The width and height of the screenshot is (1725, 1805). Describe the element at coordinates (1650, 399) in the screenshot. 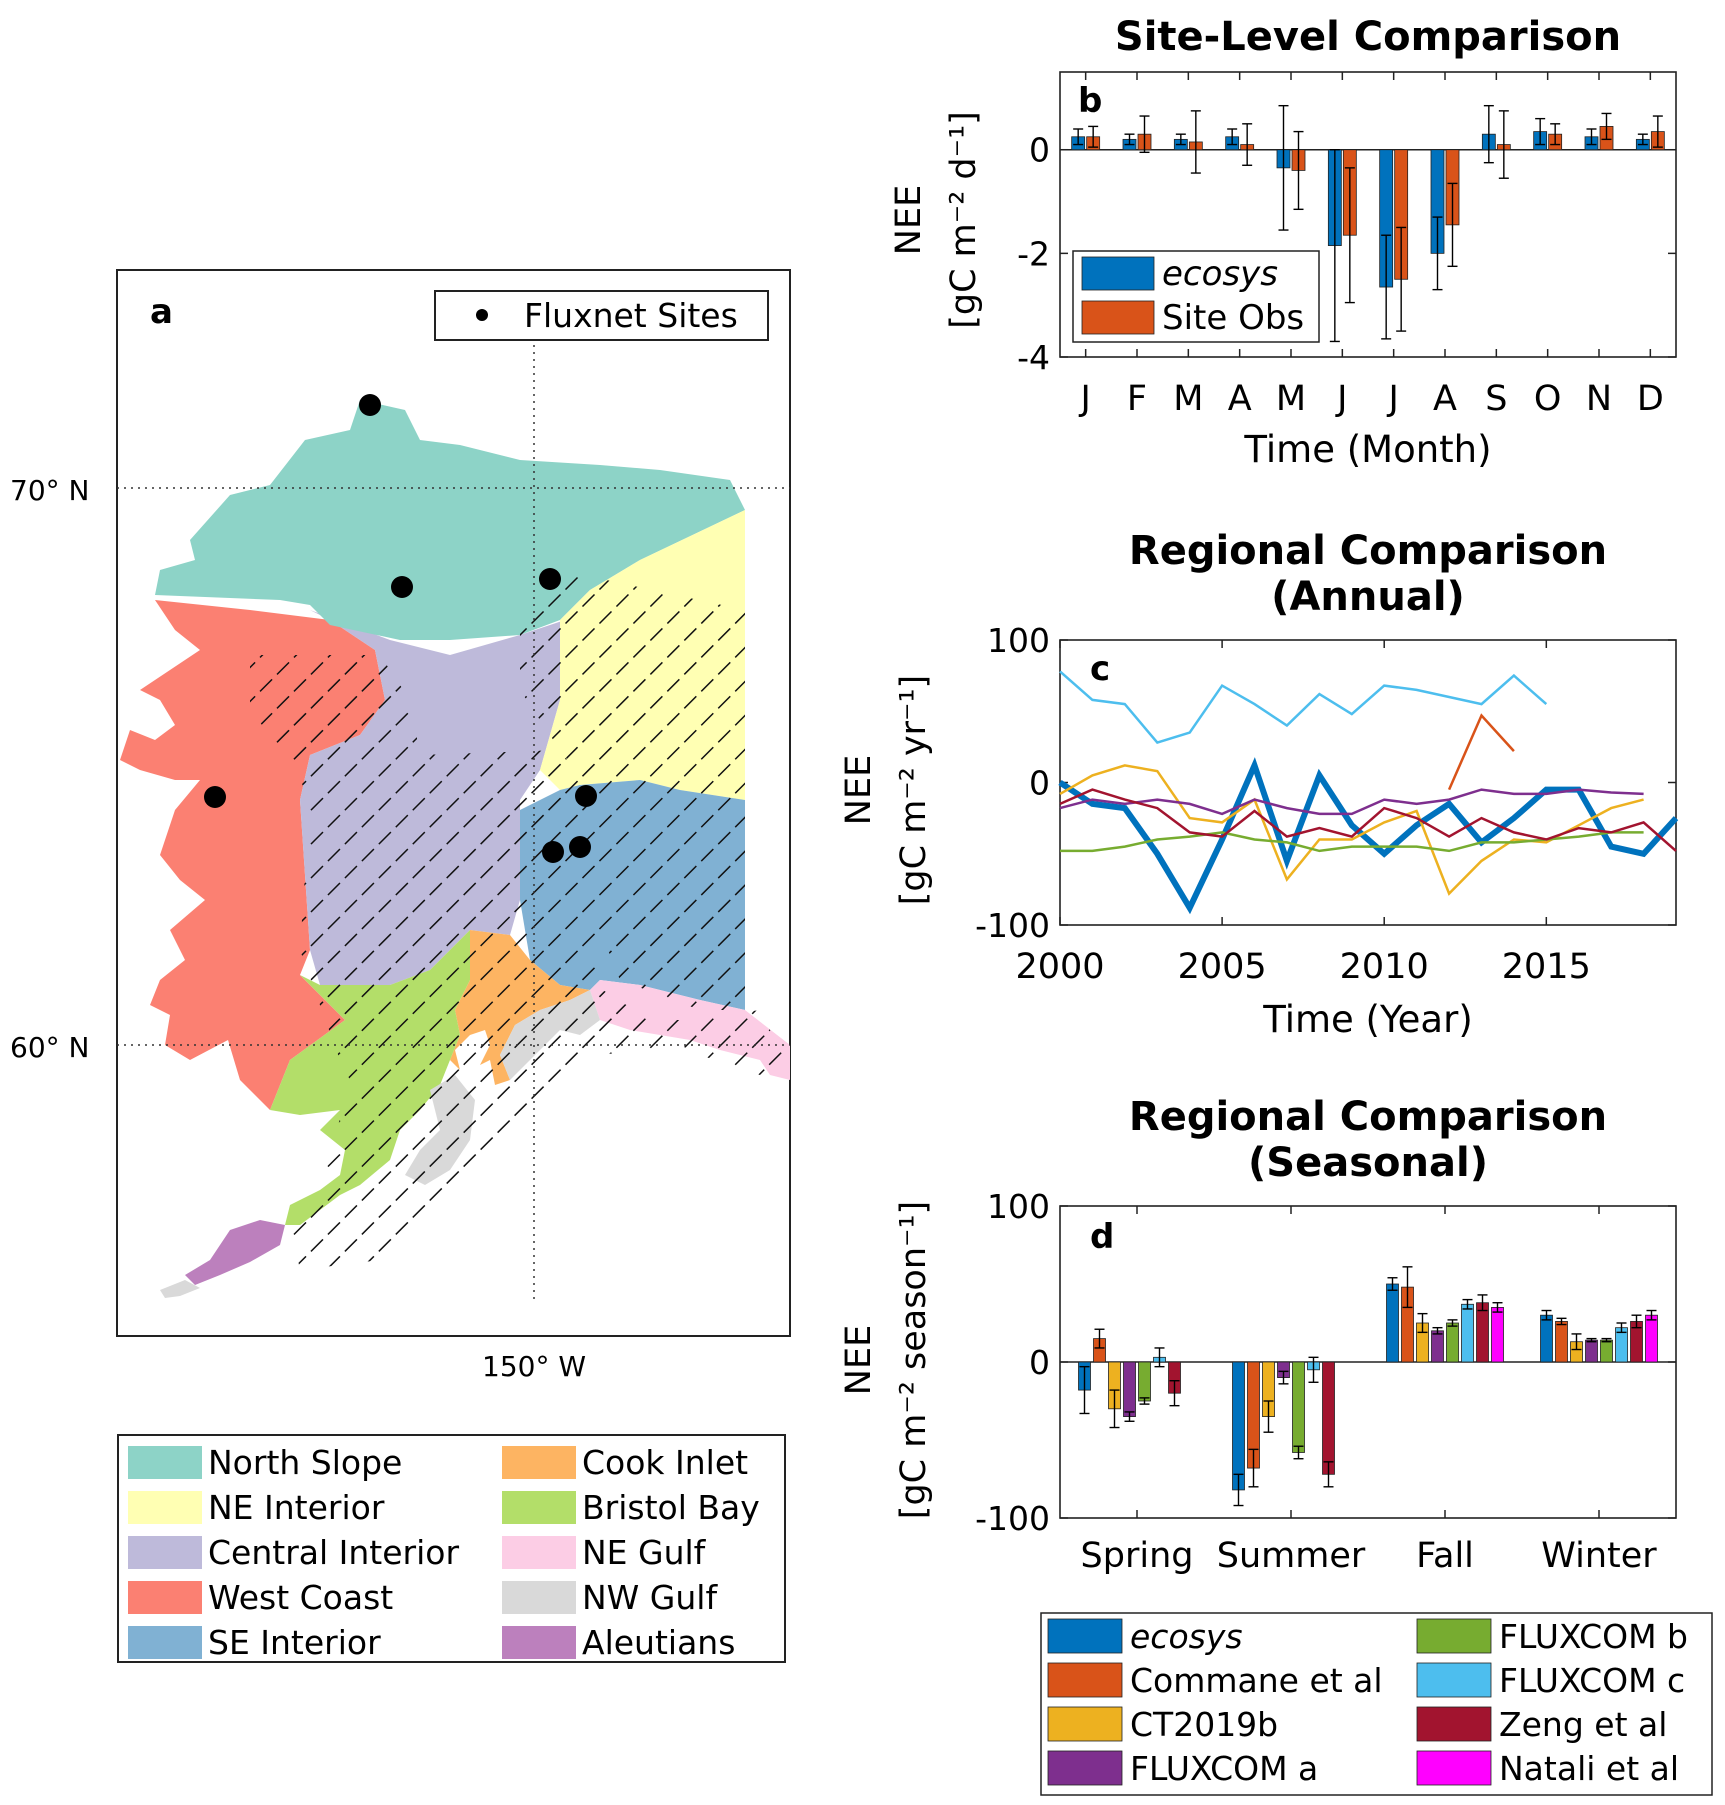

I see `x-tick-label: D` at that location.